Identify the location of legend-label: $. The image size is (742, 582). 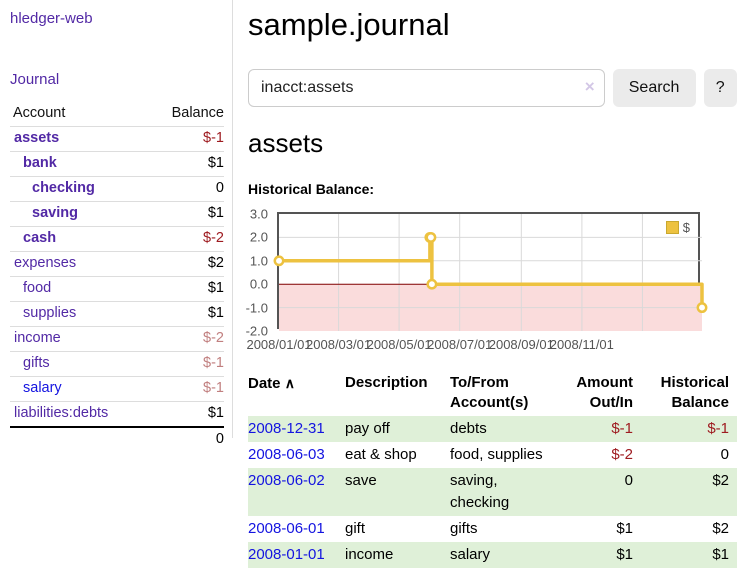
(686, 227).